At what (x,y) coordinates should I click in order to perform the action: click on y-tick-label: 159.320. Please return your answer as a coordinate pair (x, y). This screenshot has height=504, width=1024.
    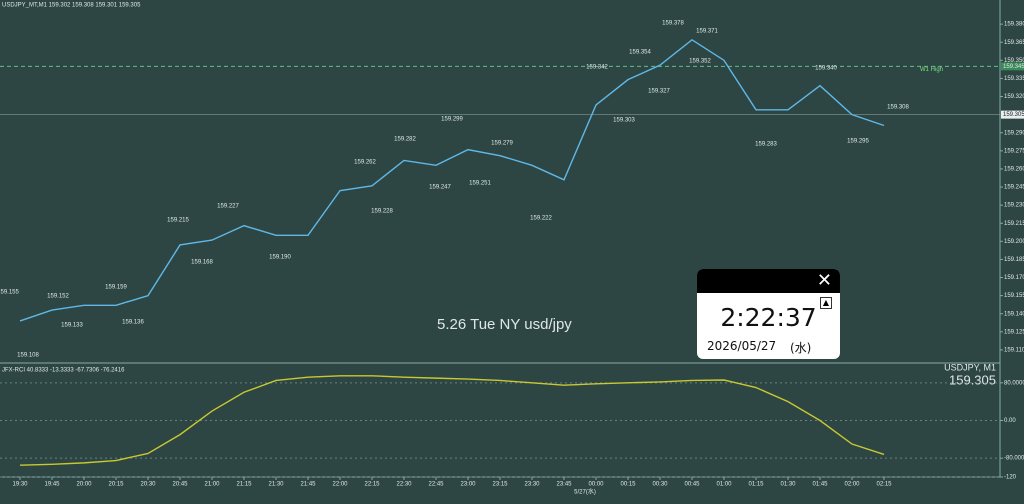
    Looking at the image, I should click on (1014, 97).